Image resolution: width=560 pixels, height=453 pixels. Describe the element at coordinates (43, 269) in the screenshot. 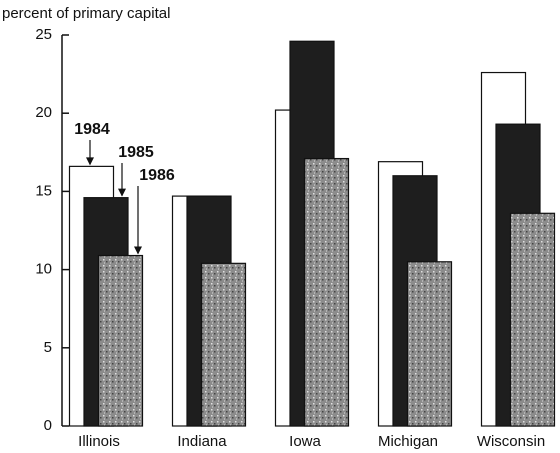

I see `y-tick-label: 10` at that location.